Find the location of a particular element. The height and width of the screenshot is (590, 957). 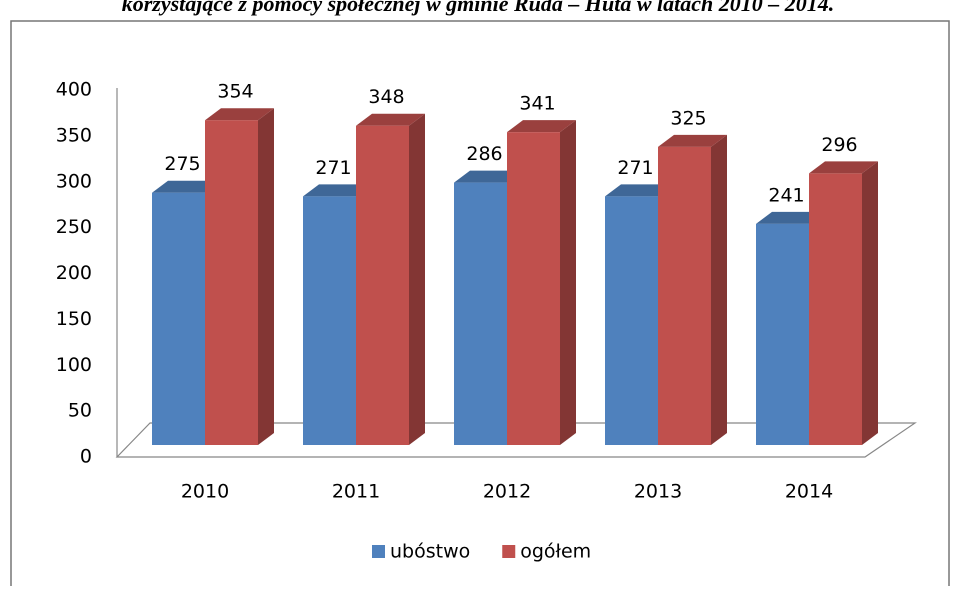

x-tick-label: 2013 is located at coordinates (658, 492).